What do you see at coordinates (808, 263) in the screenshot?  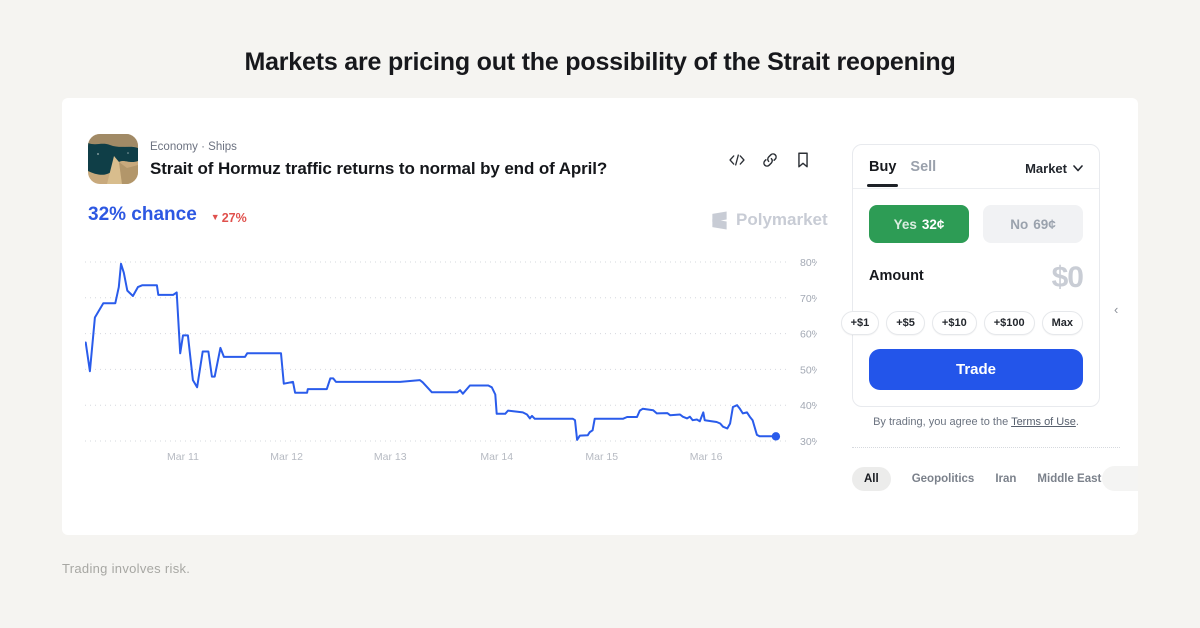 I see `y-axis-label: 80%` at bounding box center [808, 263].